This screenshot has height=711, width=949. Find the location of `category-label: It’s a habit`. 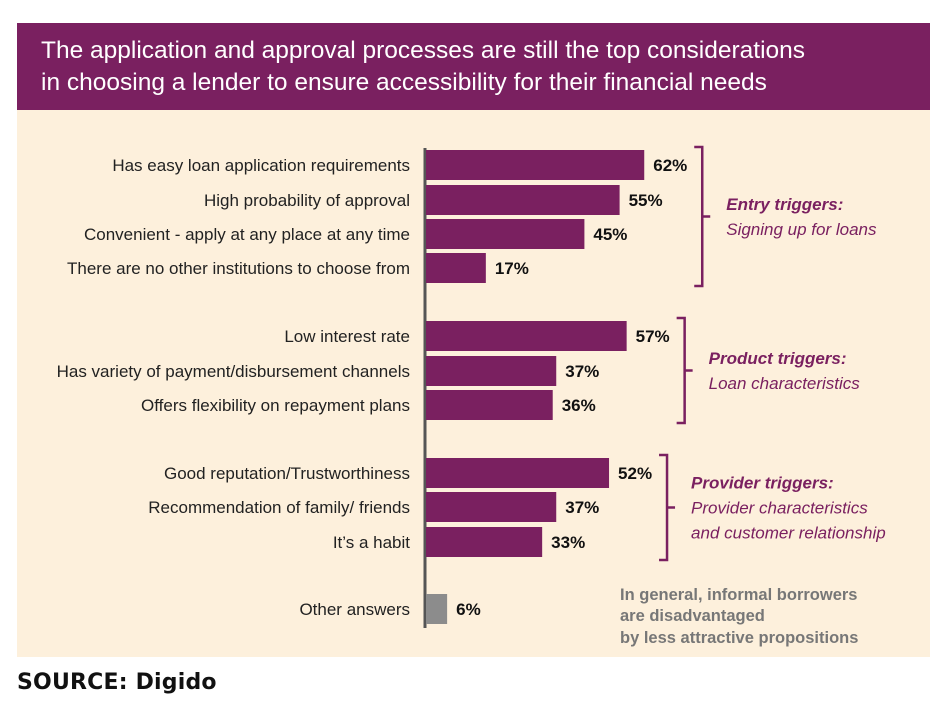

category-label: It’s a habit is located at coordinates (371, 542).